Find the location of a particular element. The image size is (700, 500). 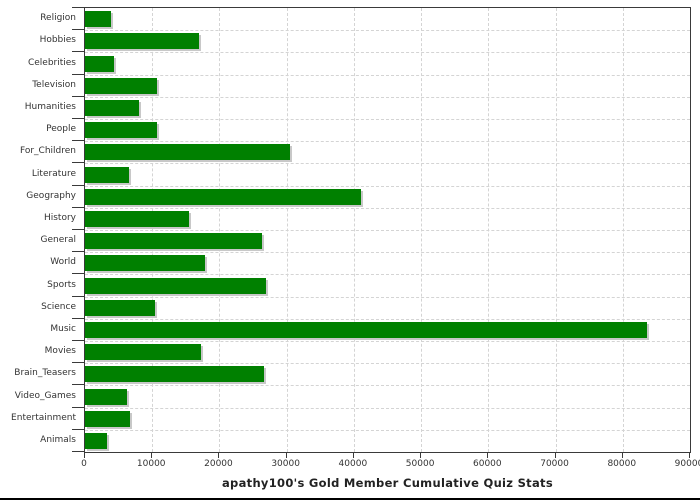

bar-television is located at coordinates (121, 85).